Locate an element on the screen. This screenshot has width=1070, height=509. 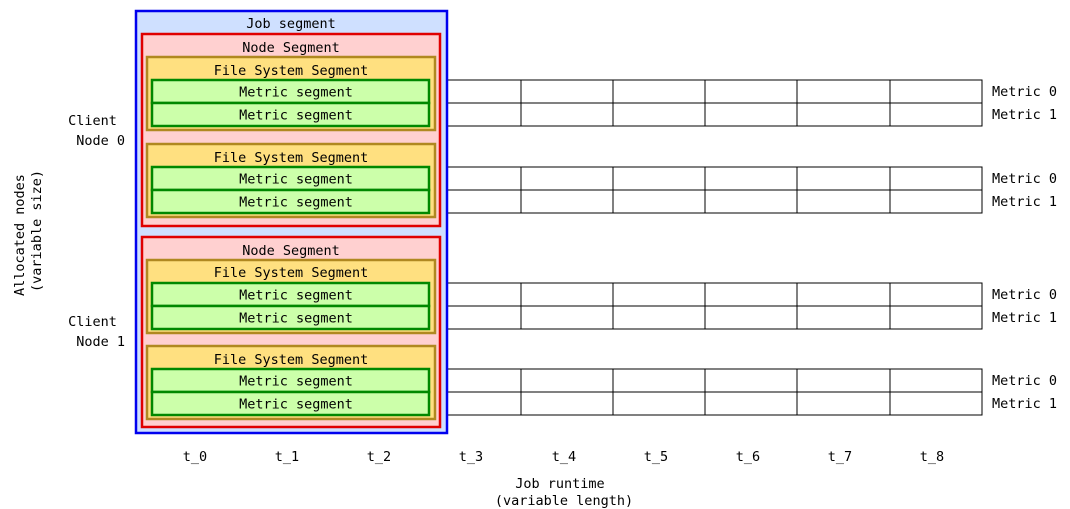
client-node-1-label: Client Node 1 is located at coordinates (96, 332).